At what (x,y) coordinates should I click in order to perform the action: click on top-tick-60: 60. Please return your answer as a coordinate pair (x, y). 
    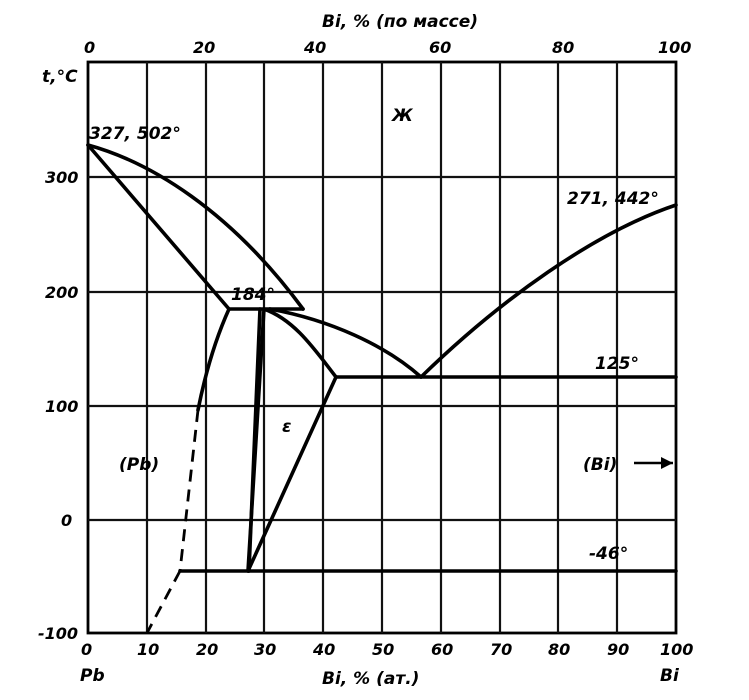
    Looking at the image, I should click on (440, 47).